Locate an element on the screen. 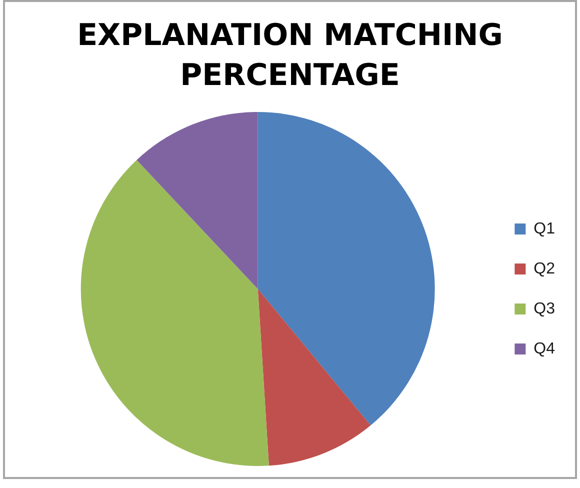 The height and width of the screenshot is (488, 580). chart-title: EXPLANATION MATCHING PERCENTAGE is located at coordinates (290, 56).